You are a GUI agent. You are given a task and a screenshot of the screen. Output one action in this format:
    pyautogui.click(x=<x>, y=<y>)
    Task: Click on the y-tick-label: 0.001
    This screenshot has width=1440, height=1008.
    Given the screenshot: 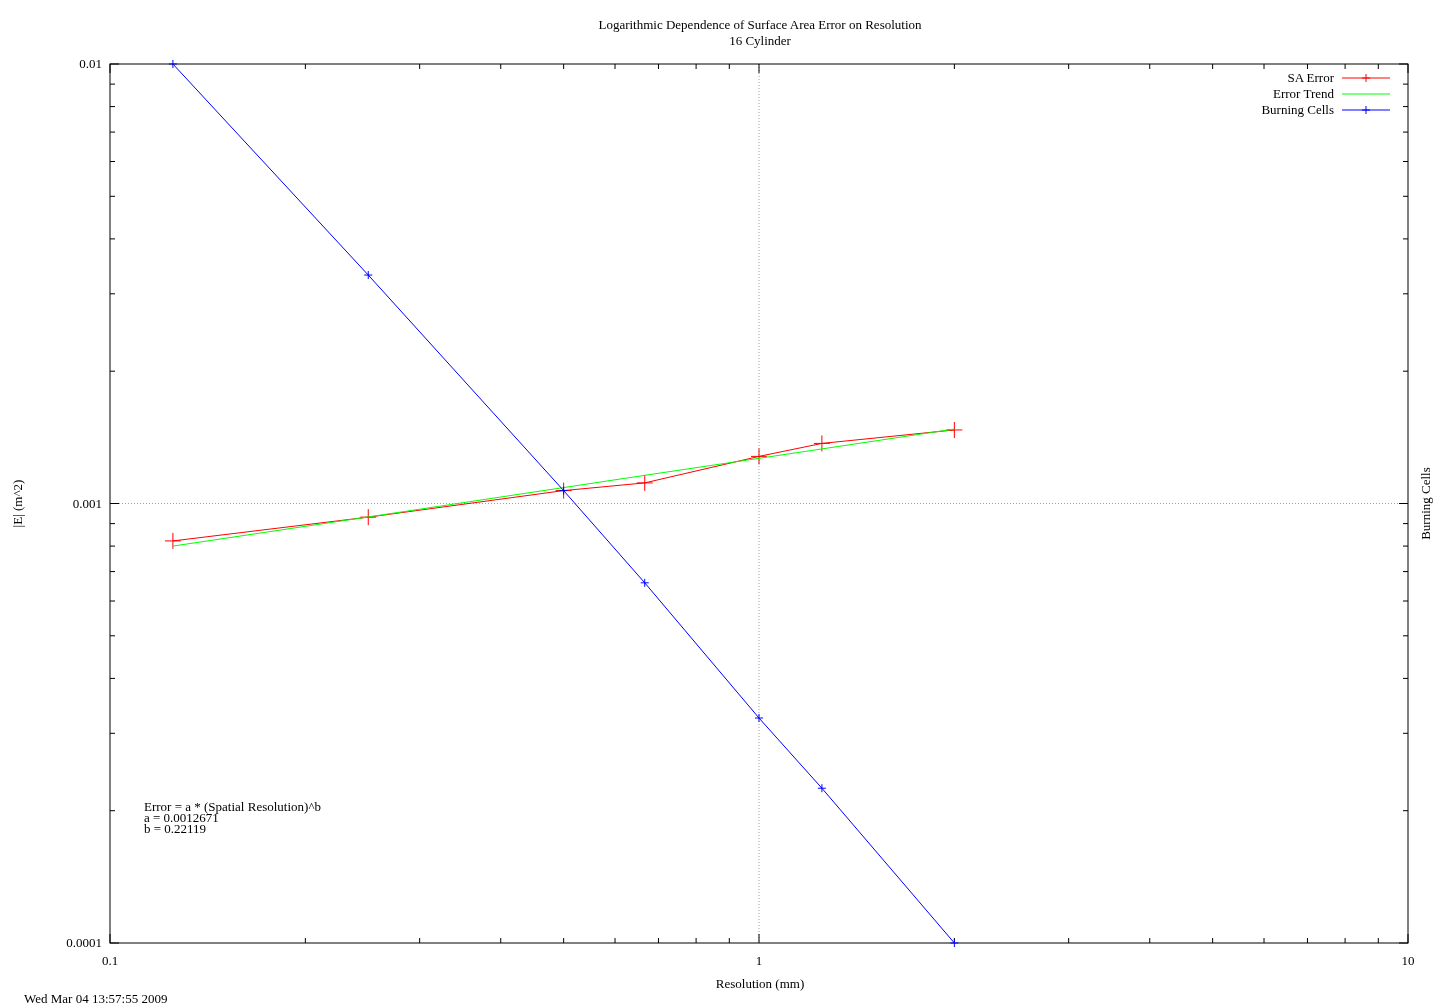 What is the action you would take?
    pyautogui.click(x=87, y=503)
    